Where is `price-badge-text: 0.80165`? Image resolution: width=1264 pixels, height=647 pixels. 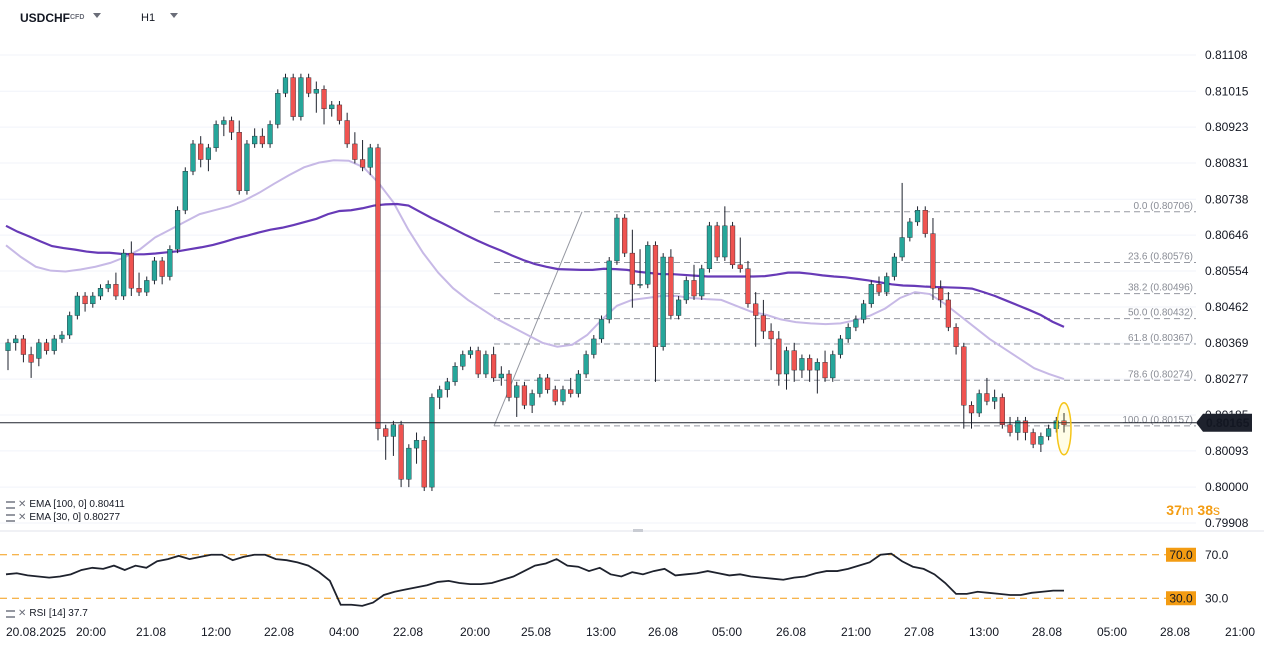 price-badge-text: 0.80165 is located at coordinates (1228, 423).